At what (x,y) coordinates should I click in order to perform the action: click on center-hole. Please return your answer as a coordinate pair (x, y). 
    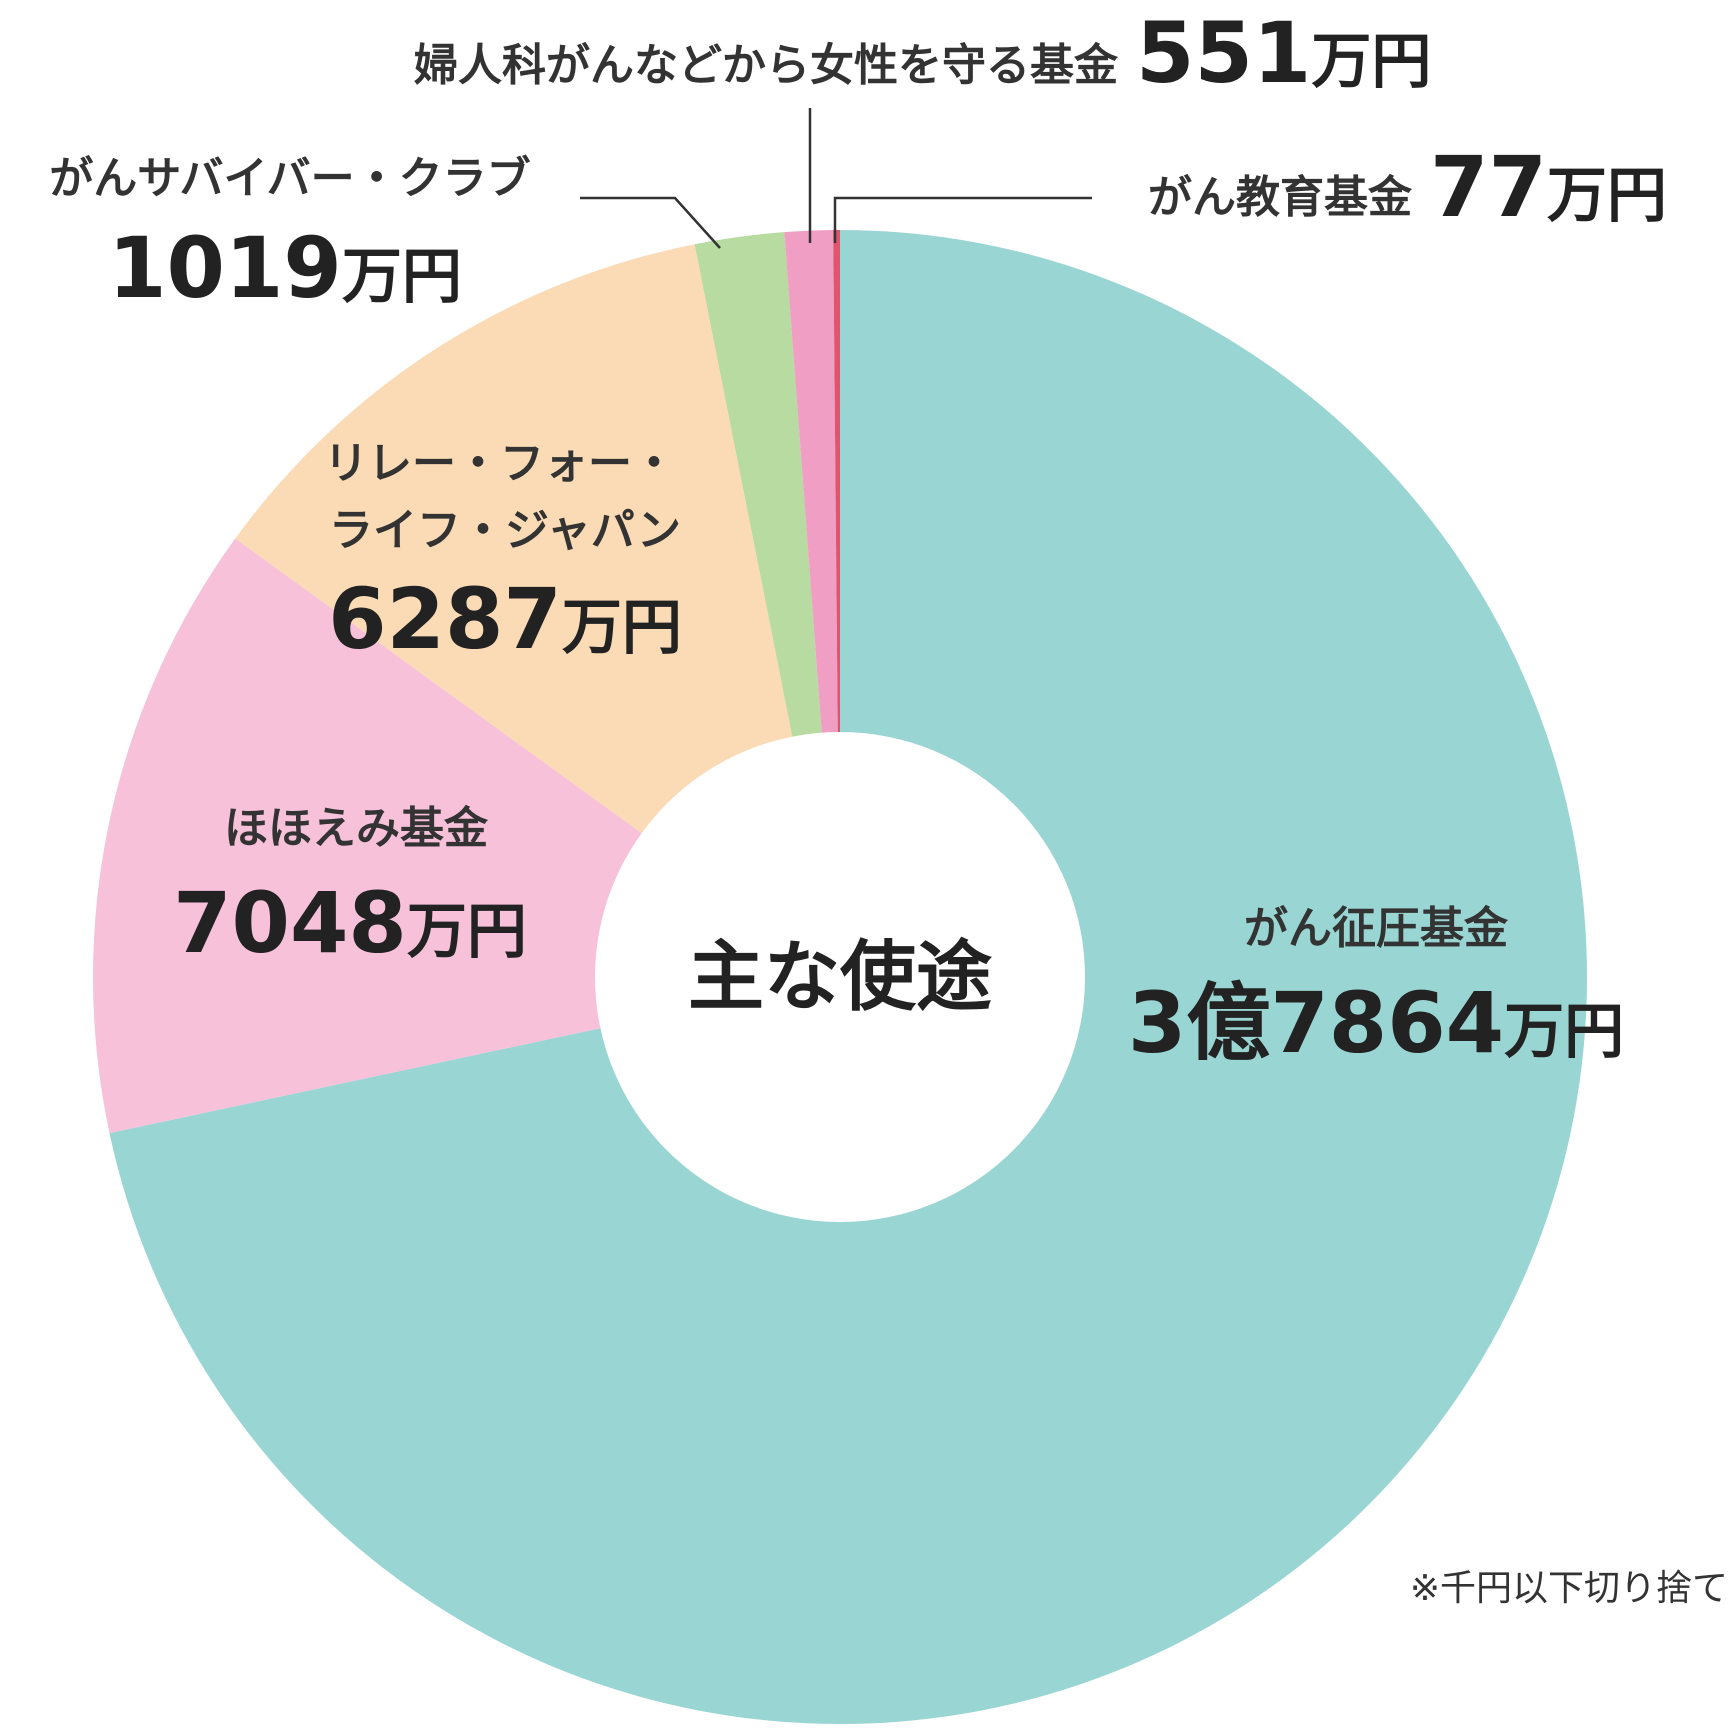
    Looking at the image, I should click on (840, 977).